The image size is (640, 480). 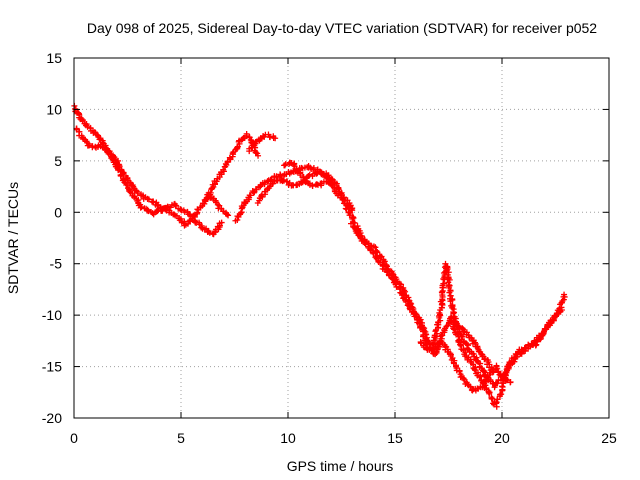 What do you see at coordinates (52, 418) in the screenshot?
I see `y-tick-label: -20` at bounding box center [52, 418].